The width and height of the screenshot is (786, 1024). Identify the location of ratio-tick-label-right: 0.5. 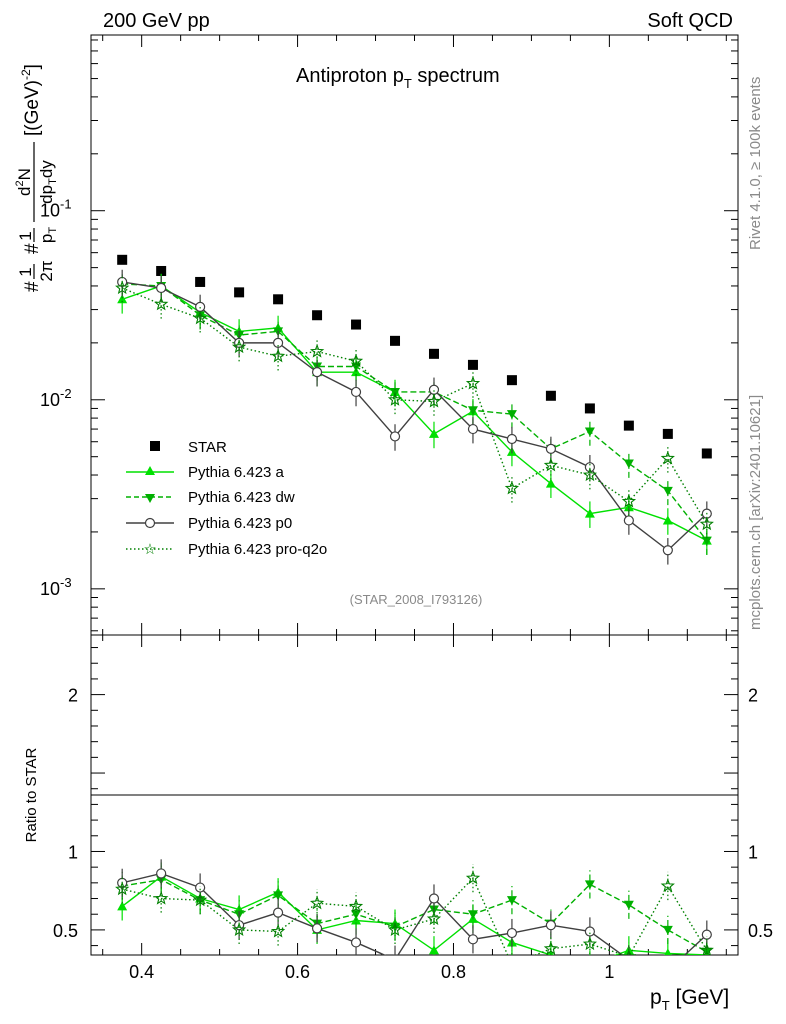
(760, 931).